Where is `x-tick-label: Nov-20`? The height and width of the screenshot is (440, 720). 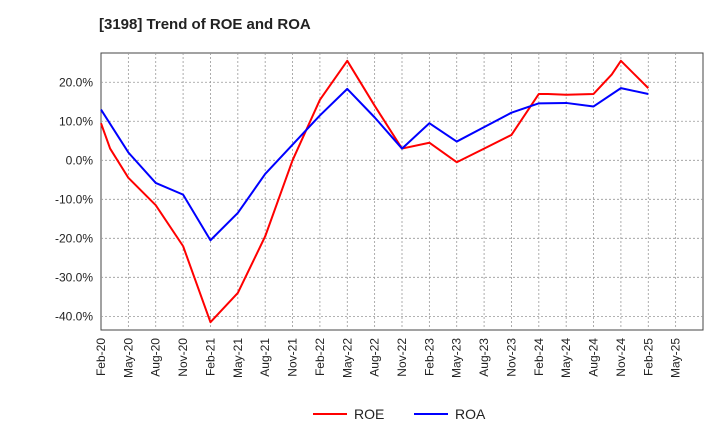 x-tick-label: Nov-20 is located at coordinates (183, 357).